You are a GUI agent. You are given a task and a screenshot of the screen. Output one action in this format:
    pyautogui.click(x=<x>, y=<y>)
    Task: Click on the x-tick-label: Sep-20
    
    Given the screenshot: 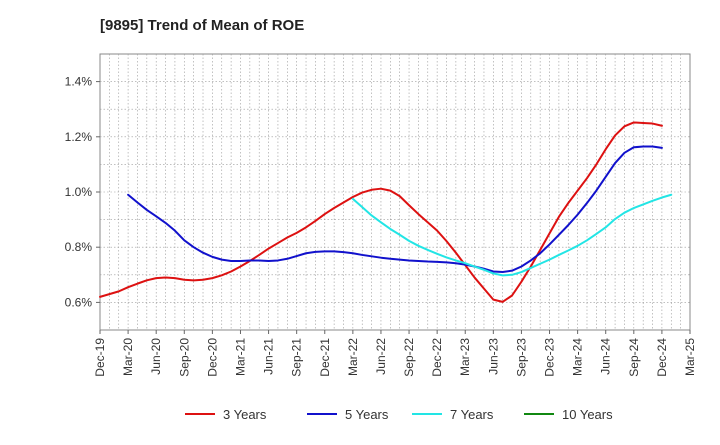 What is the action you would take?
    pyautogui.click(x=184, y=357)
    